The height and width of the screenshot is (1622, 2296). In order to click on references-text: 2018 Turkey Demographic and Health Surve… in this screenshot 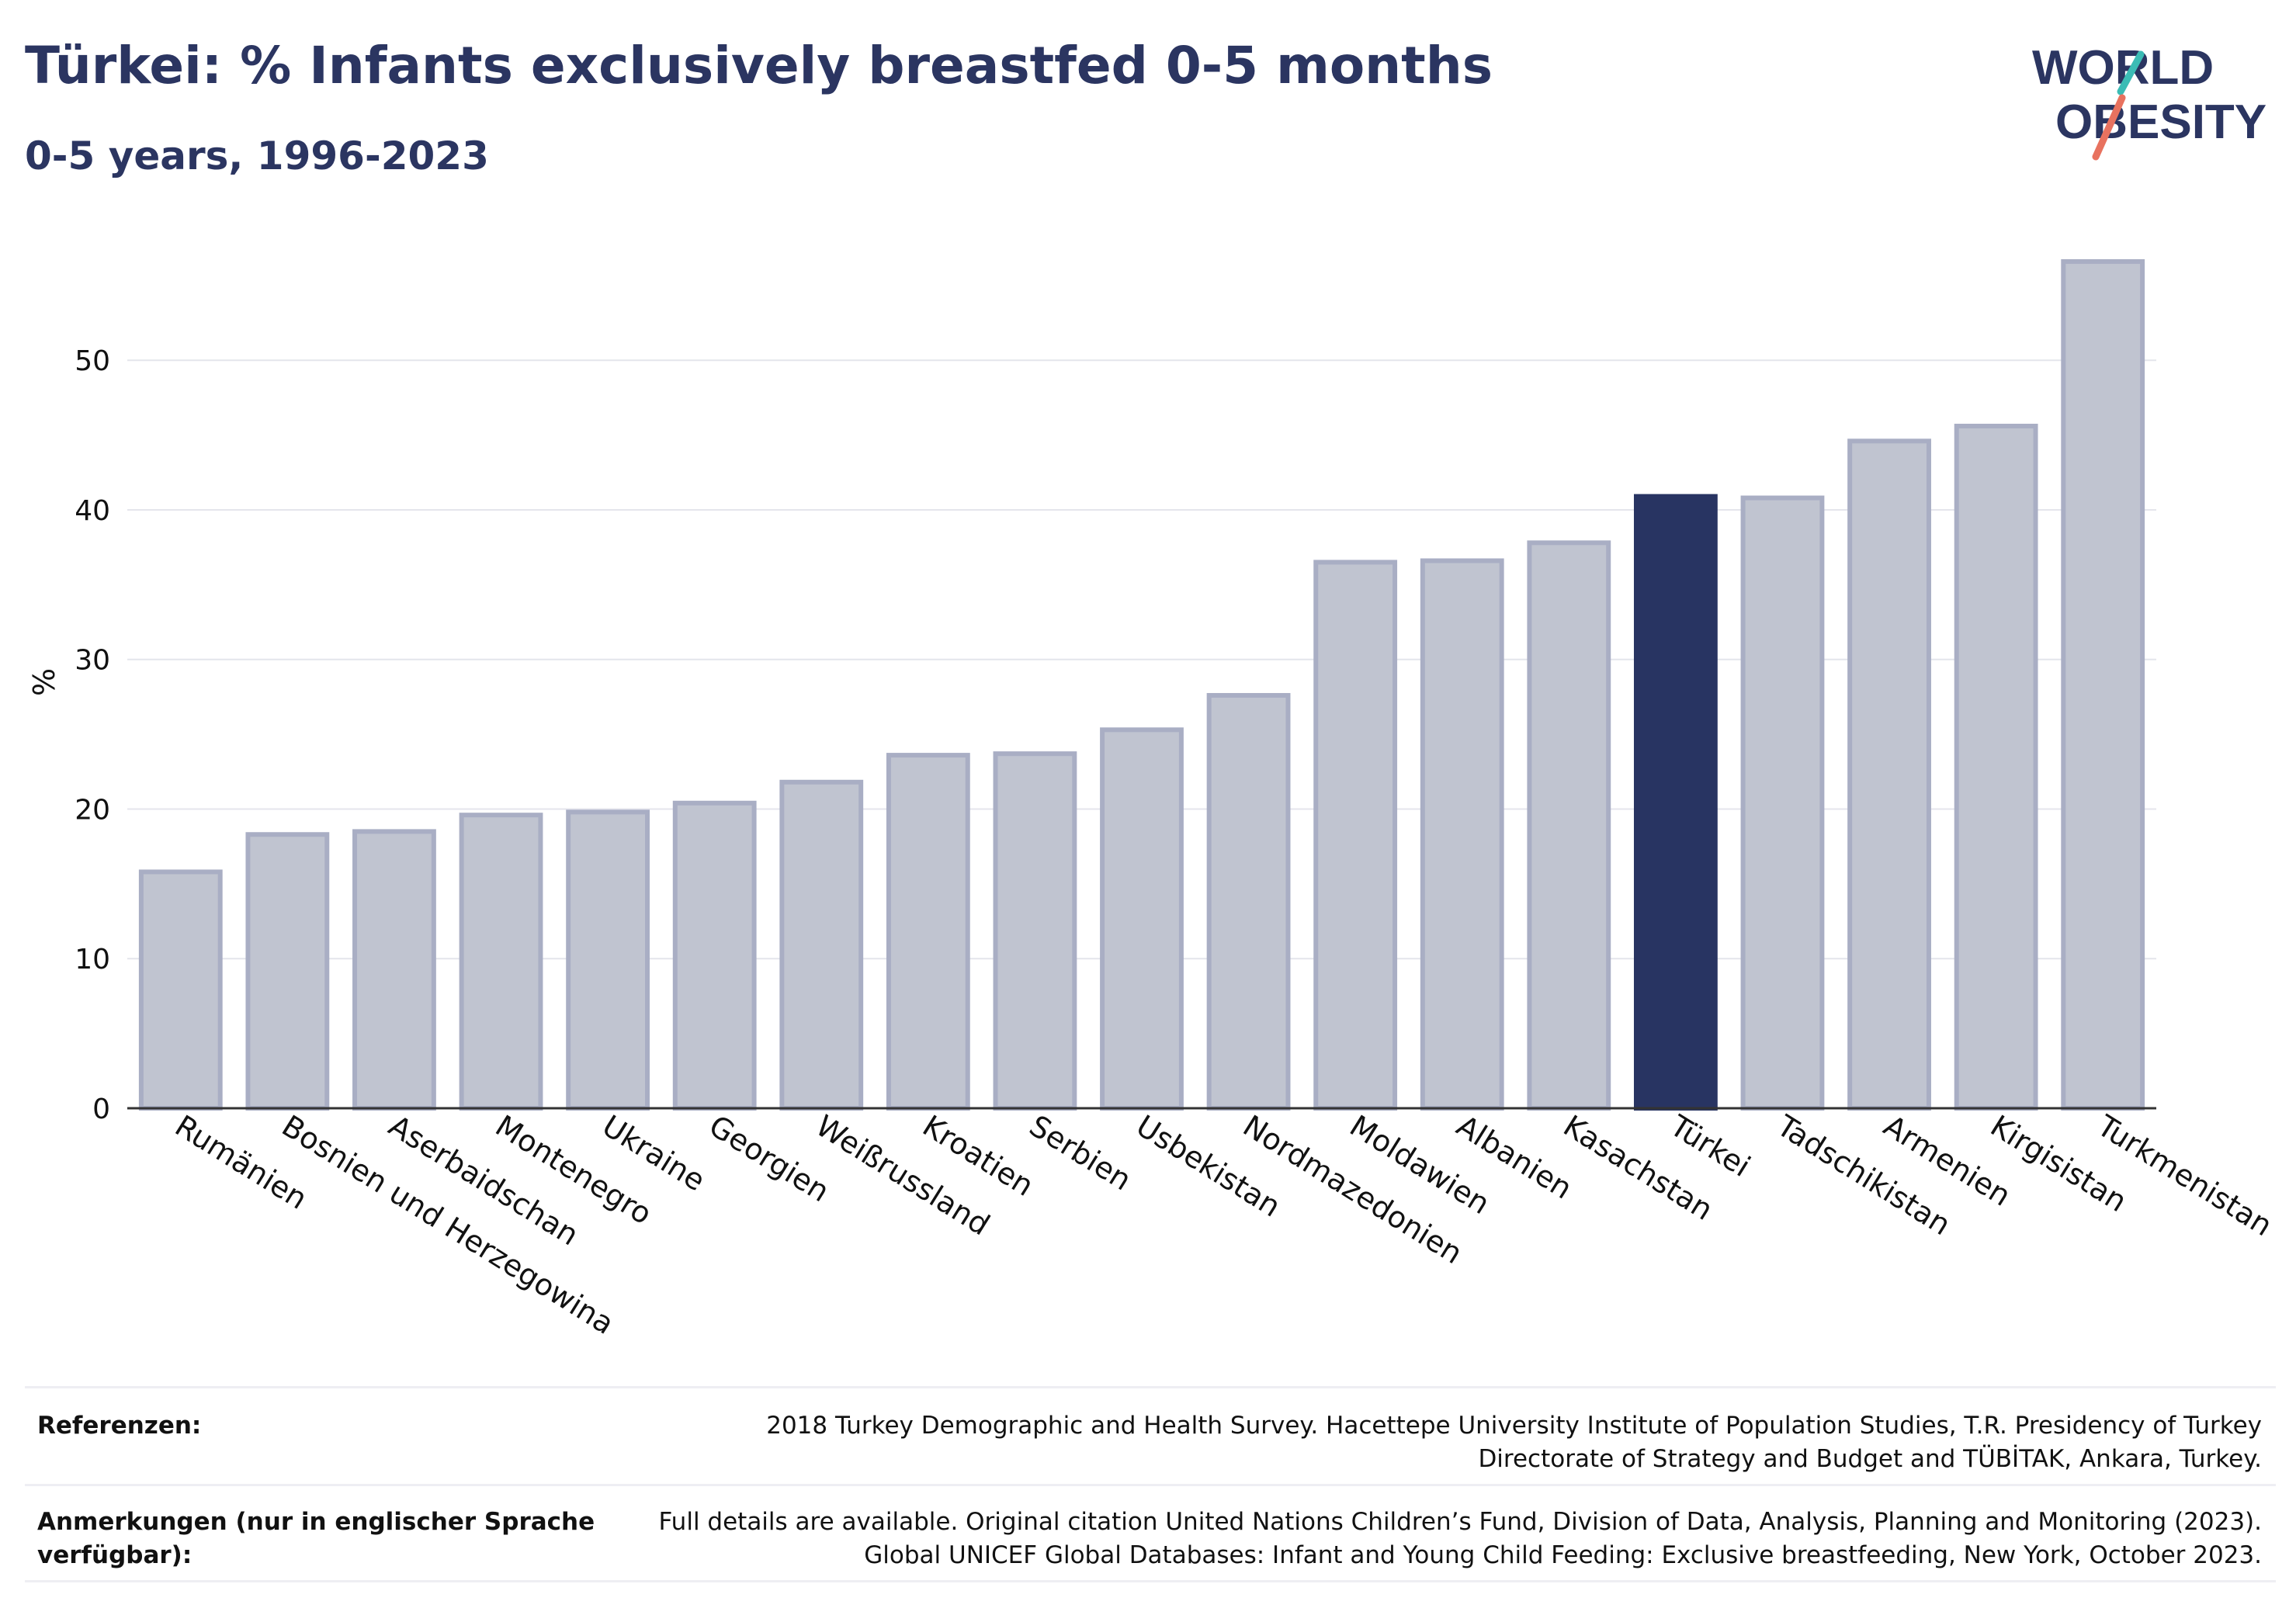, I will do `click(1447, 1442)`.